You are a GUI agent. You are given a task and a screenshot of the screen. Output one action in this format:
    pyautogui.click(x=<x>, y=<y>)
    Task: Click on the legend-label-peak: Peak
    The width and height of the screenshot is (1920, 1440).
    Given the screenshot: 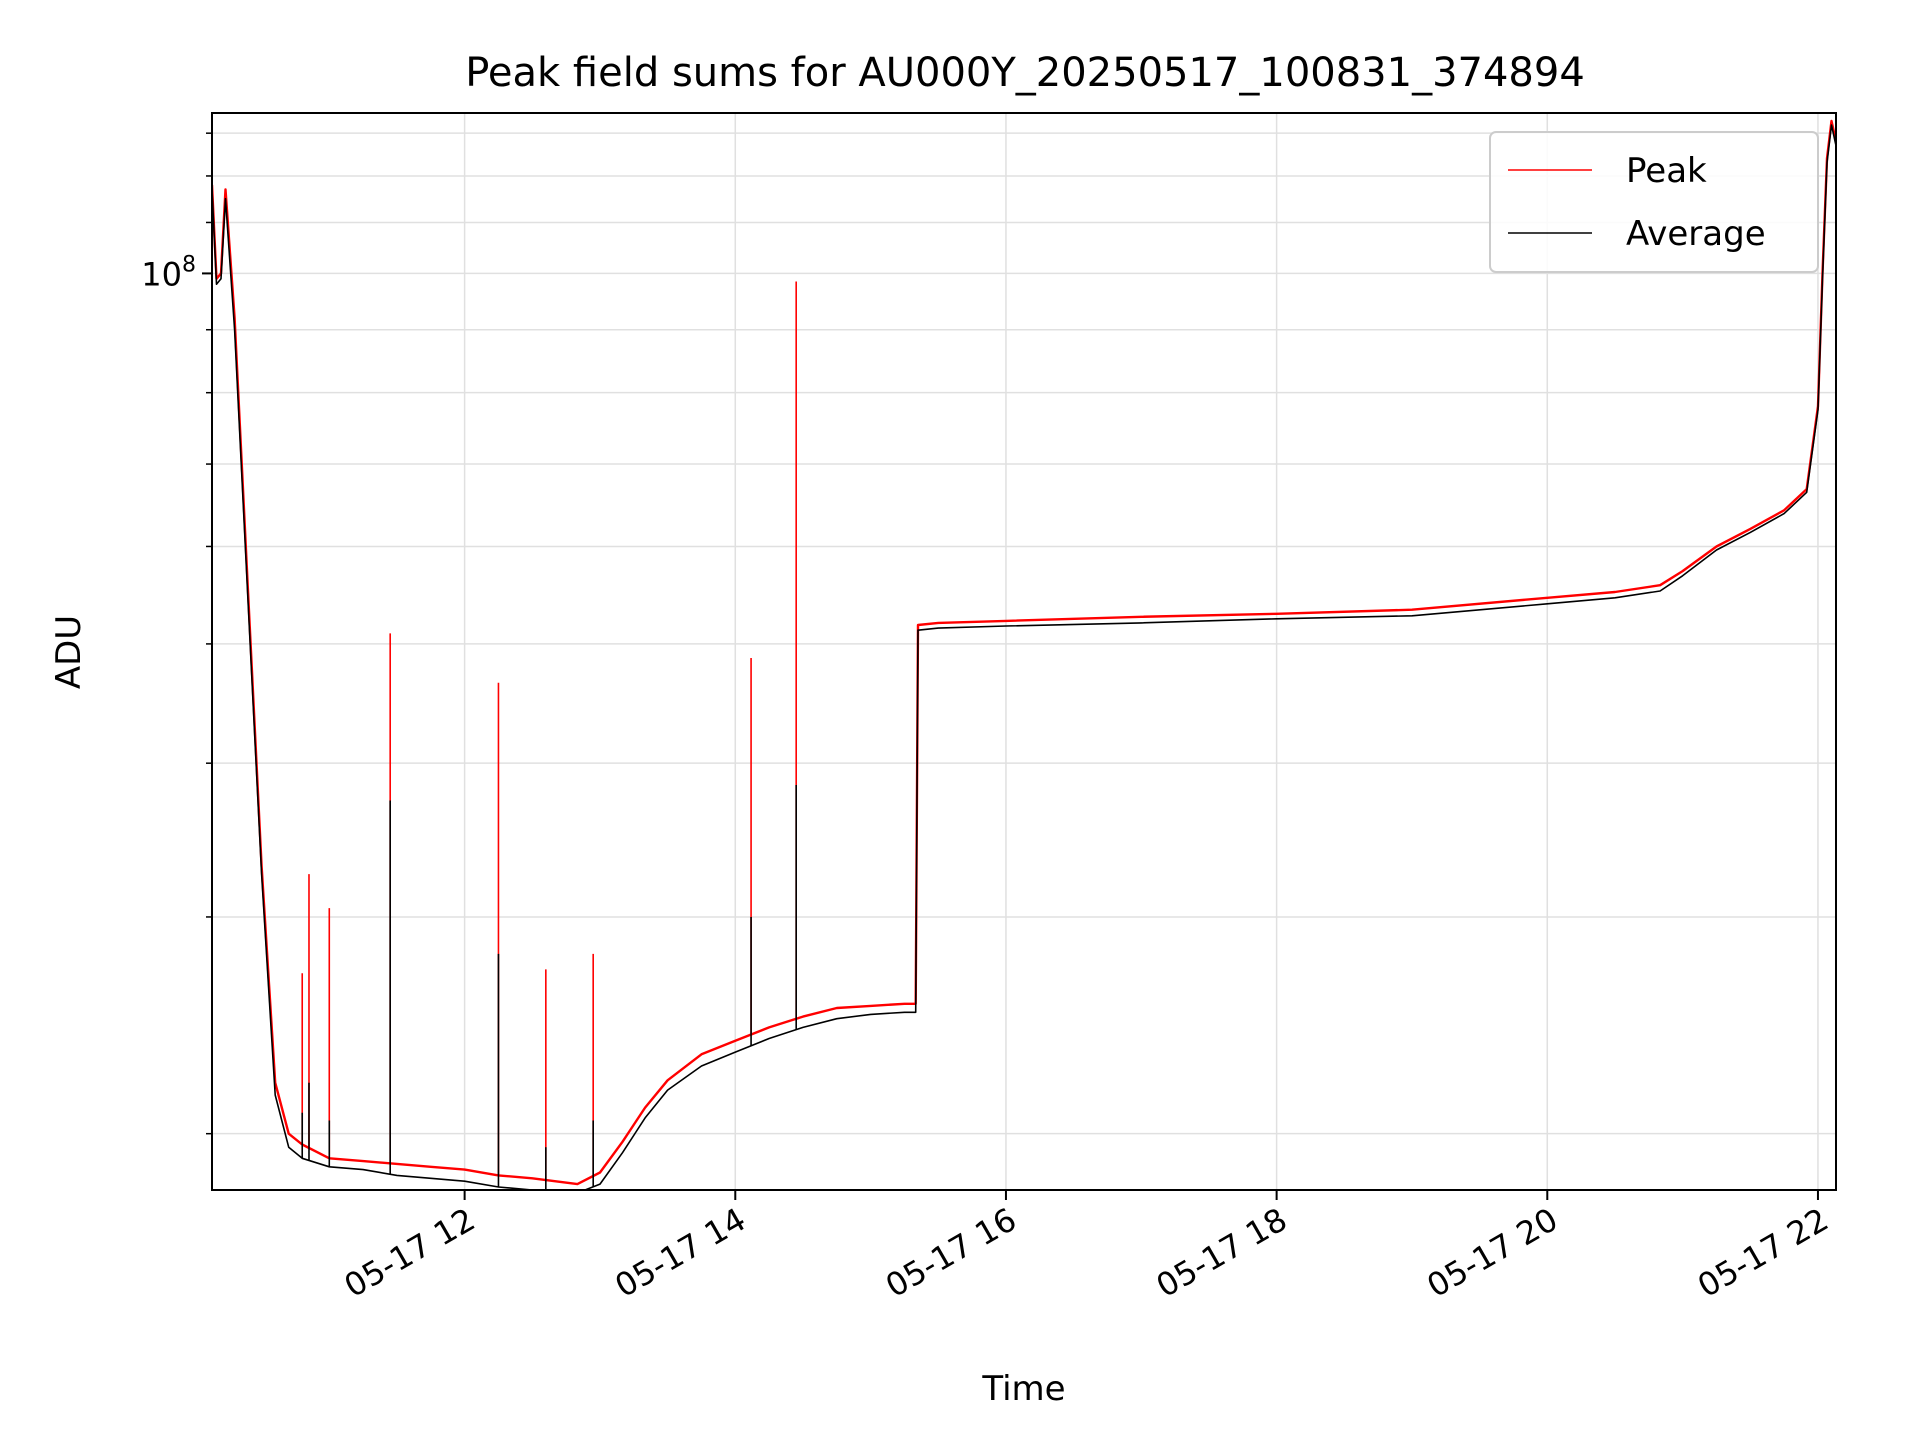 What is the action you would take?
    pyautogui.click(x=1666, y=171)
    